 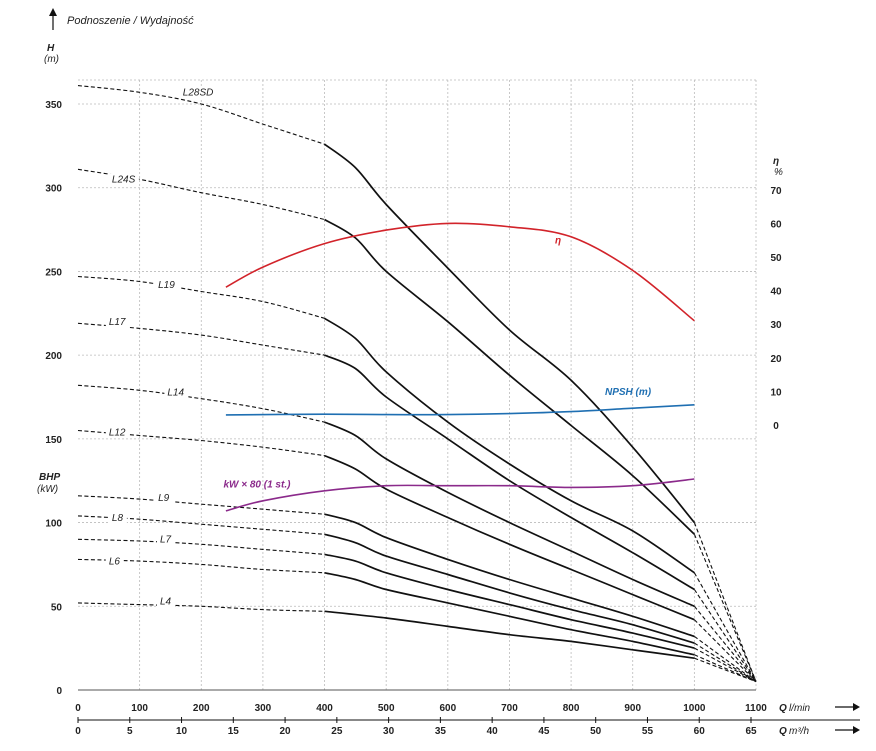 I want to click on curve-l17-high, so click(x=725, y=635).